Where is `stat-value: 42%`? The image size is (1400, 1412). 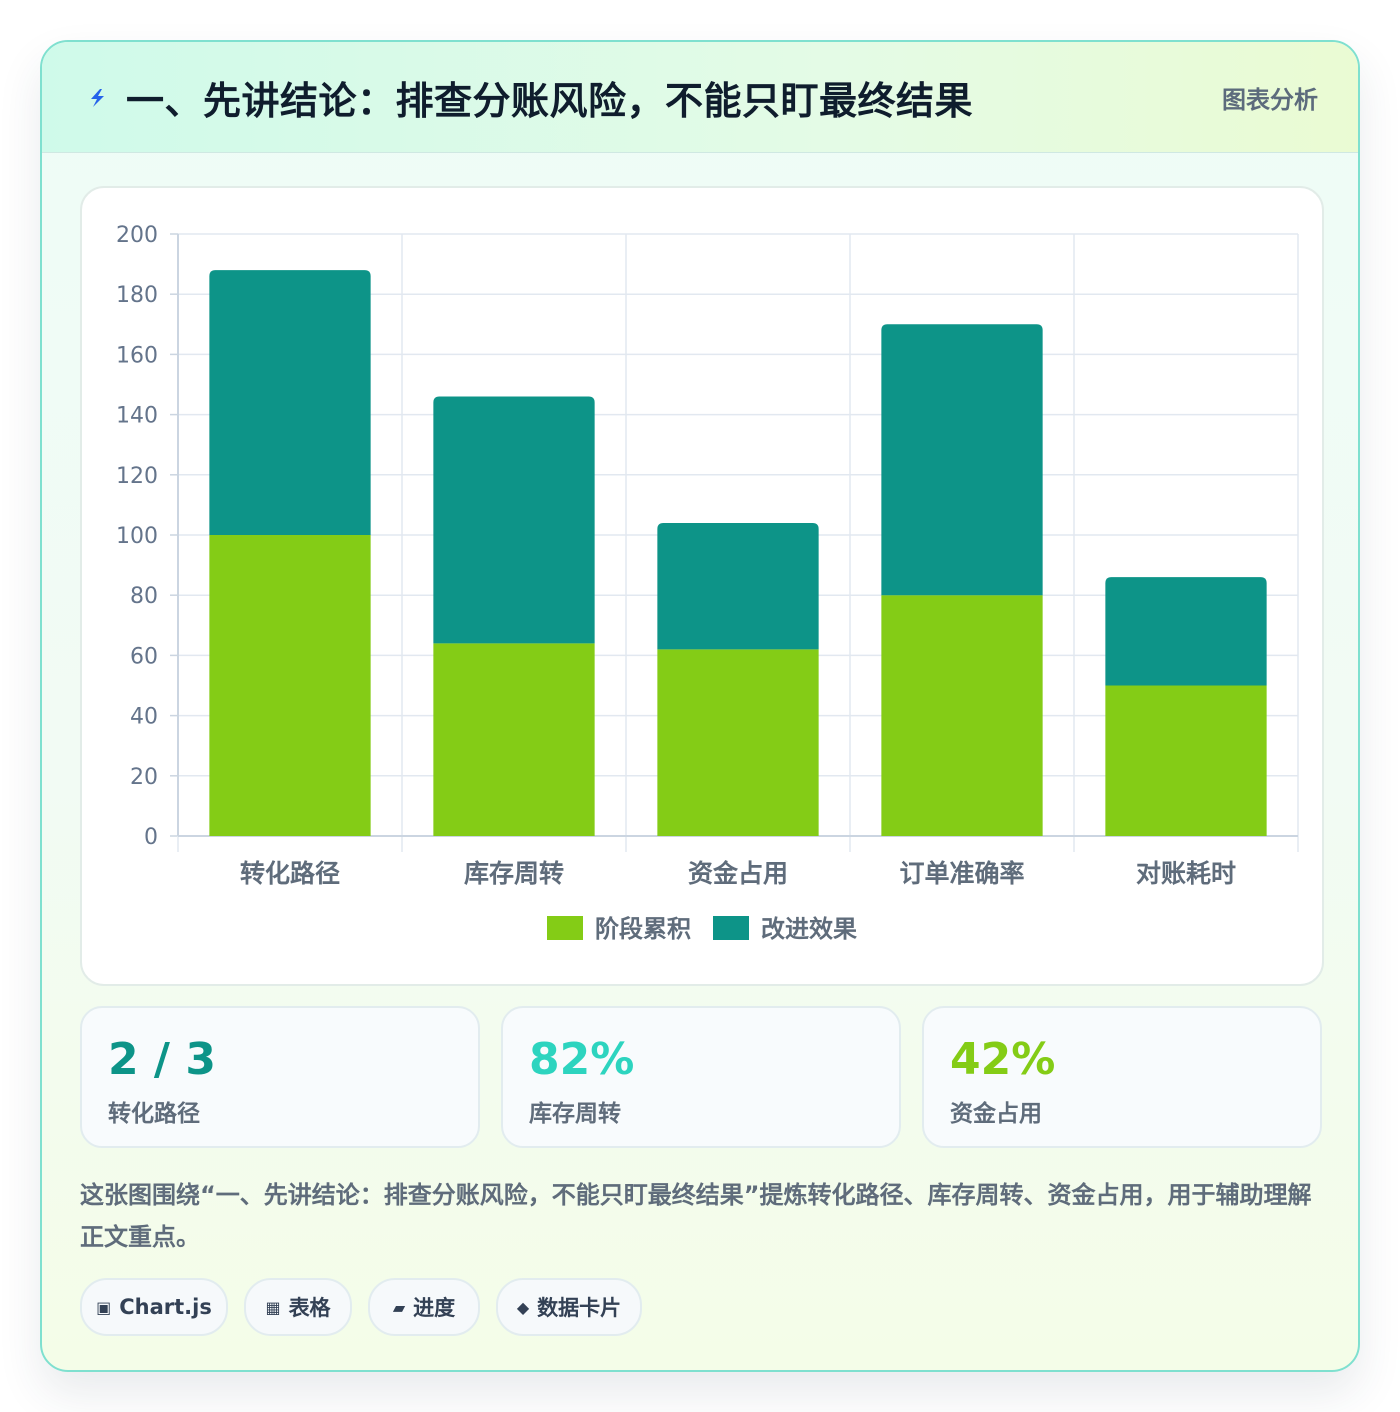
stat-value: 42% is located at coordinates (1003, 1059).